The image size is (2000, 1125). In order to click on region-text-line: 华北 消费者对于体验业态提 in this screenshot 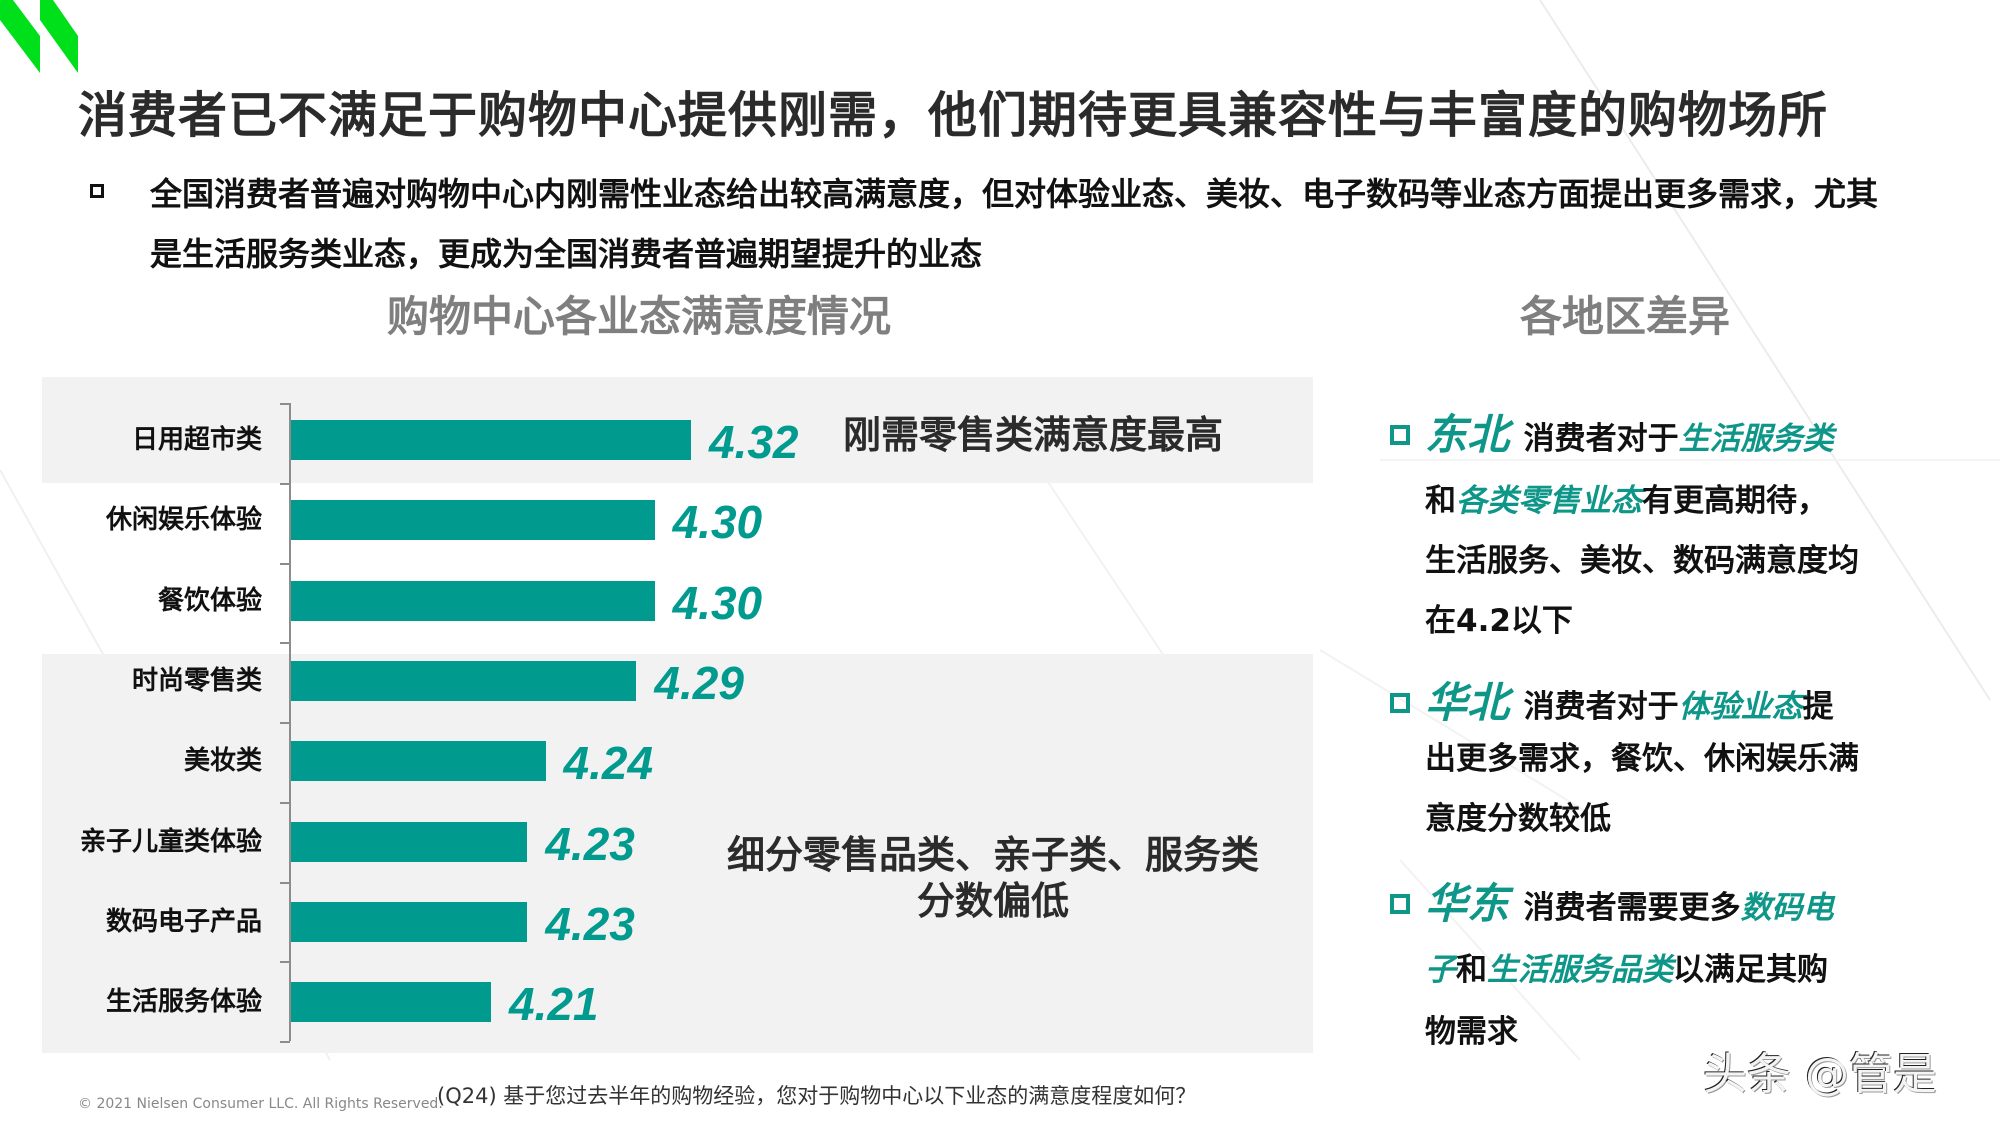, I will do `click(1629, 704)`.